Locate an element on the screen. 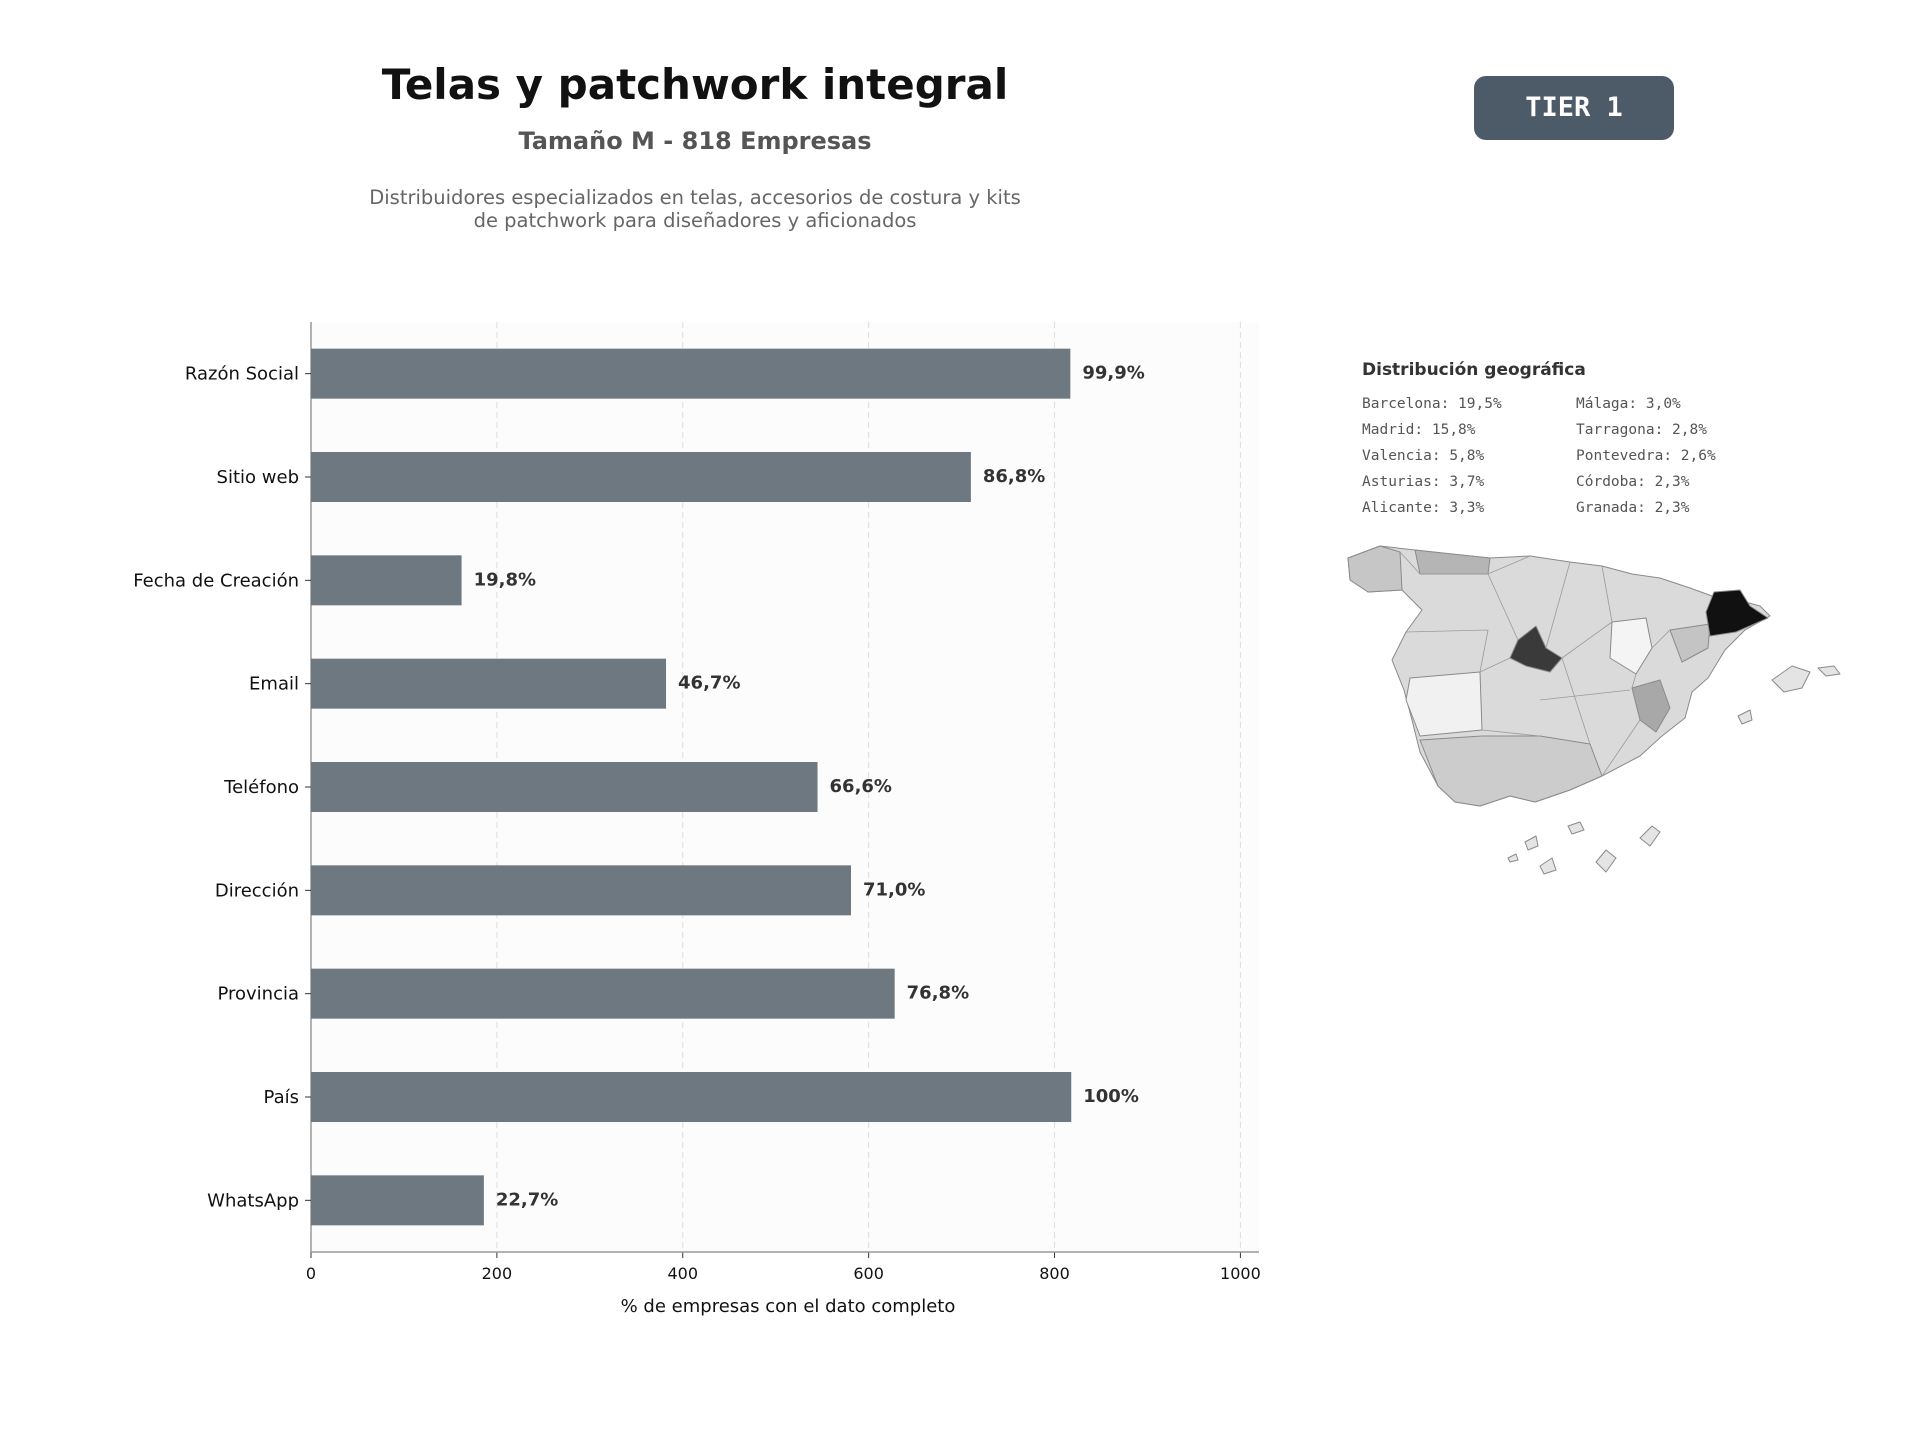  geo-item-name: Asturias is located at coordinates (1397, 482).